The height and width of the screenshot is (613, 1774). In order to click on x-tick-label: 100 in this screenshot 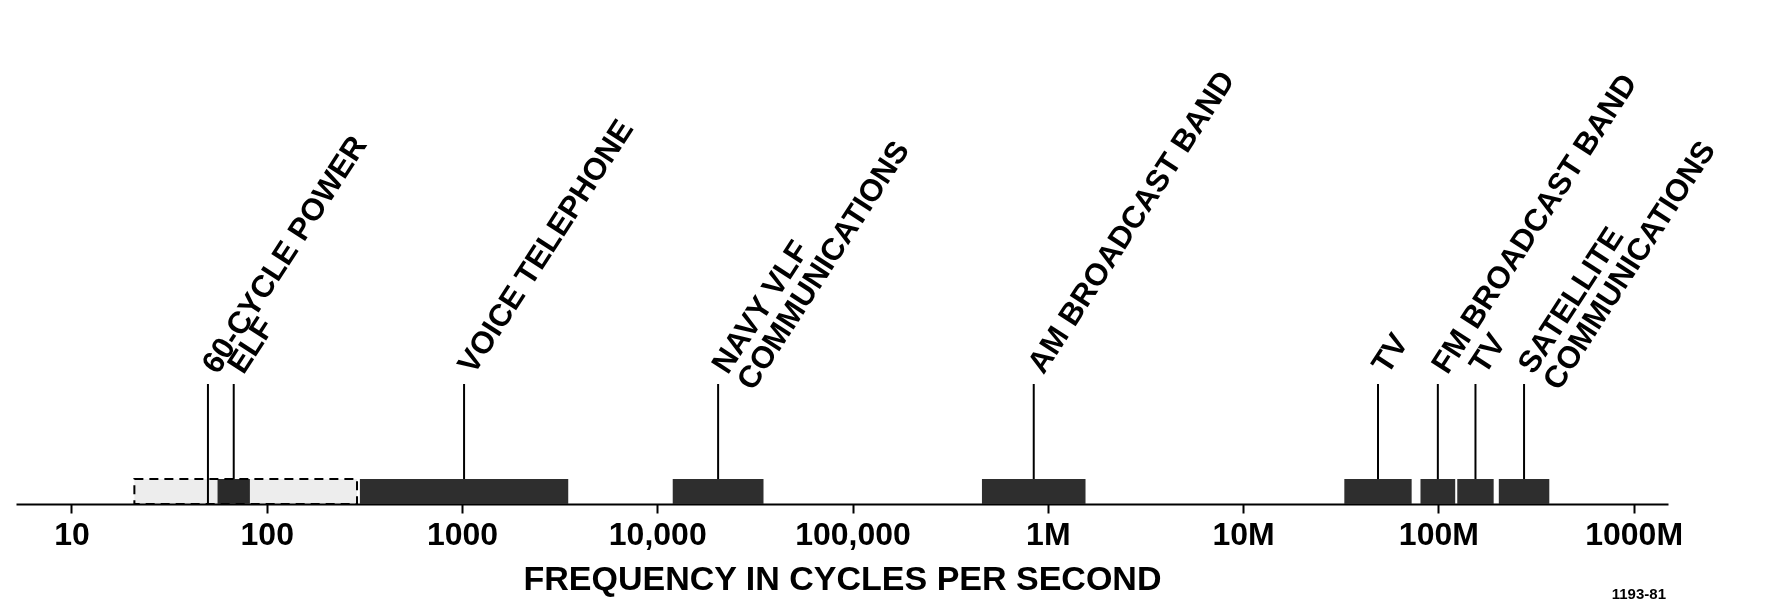, I will do `click(267, 533)`.